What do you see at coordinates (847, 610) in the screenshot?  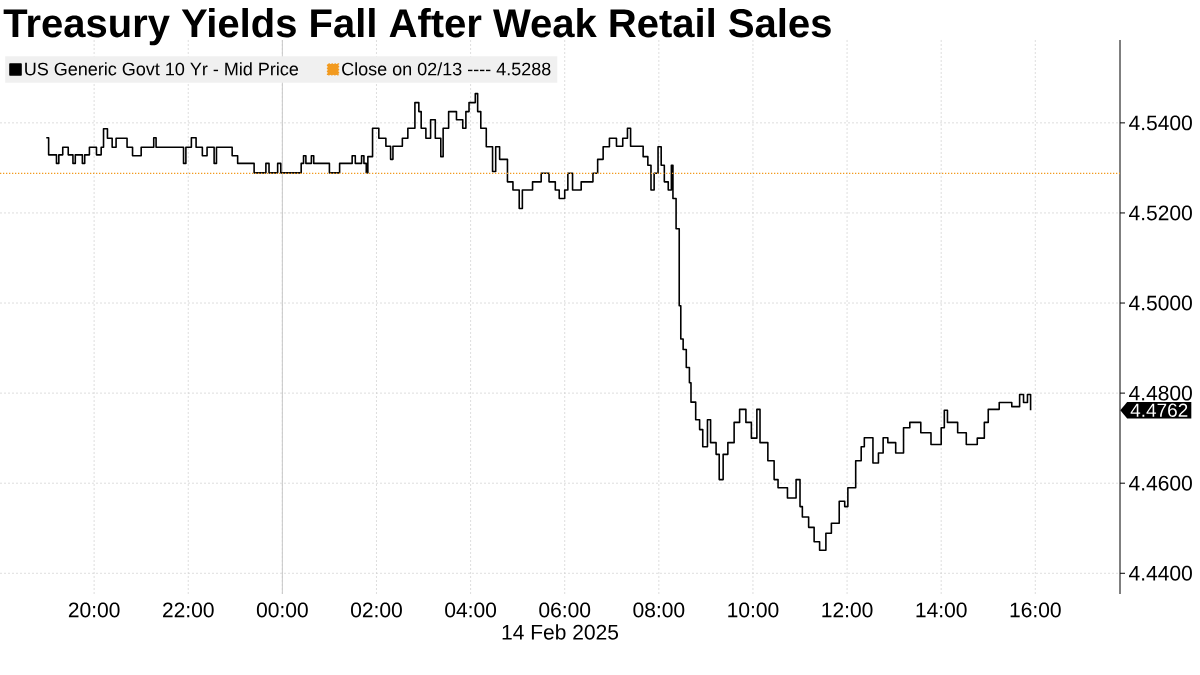 I see `x-tick-label: 12:00` at bounding box center [847, 610].